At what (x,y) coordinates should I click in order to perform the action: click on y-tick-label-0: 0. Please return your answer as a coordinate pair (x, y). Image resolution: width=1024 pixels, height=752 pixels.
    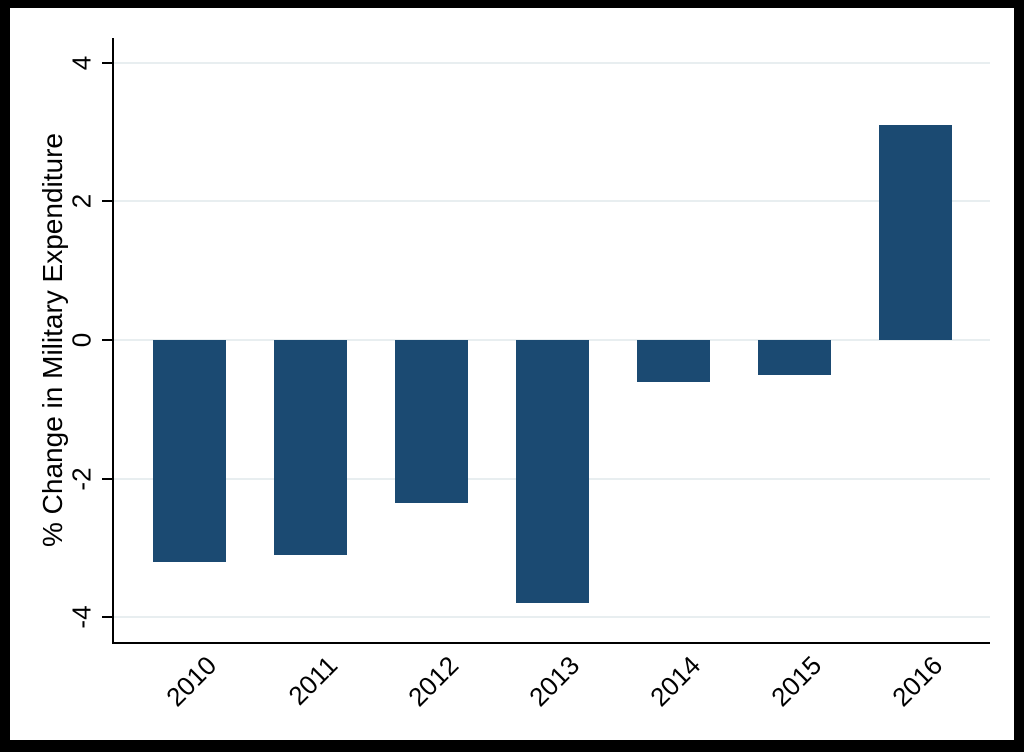
    Looking at the image, I should click on (81, 340).